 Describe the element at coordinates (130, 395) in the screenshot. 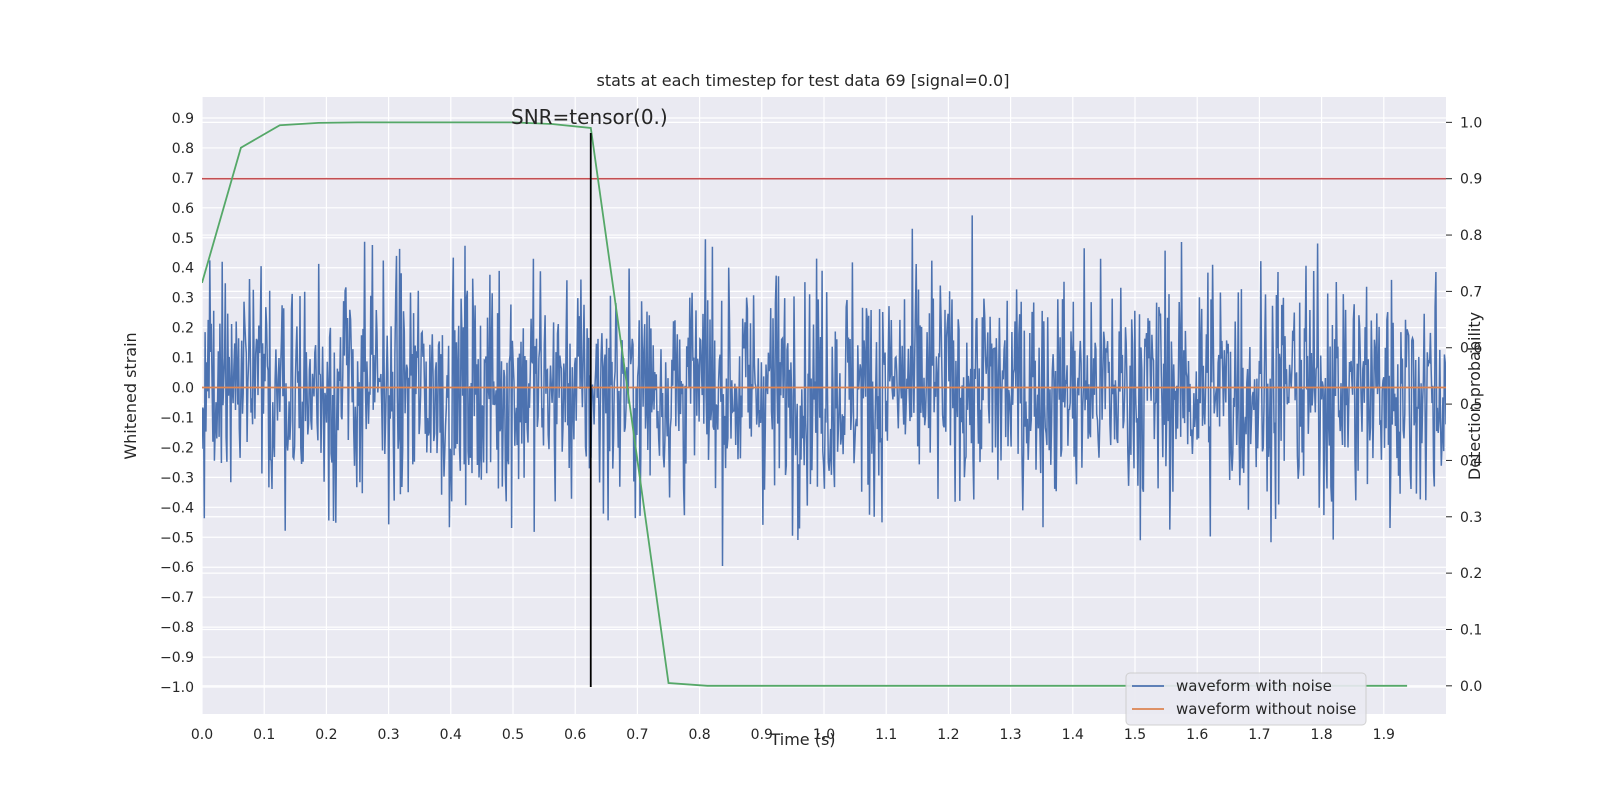

I see `y-axis-label: Whitened strain` at that location.